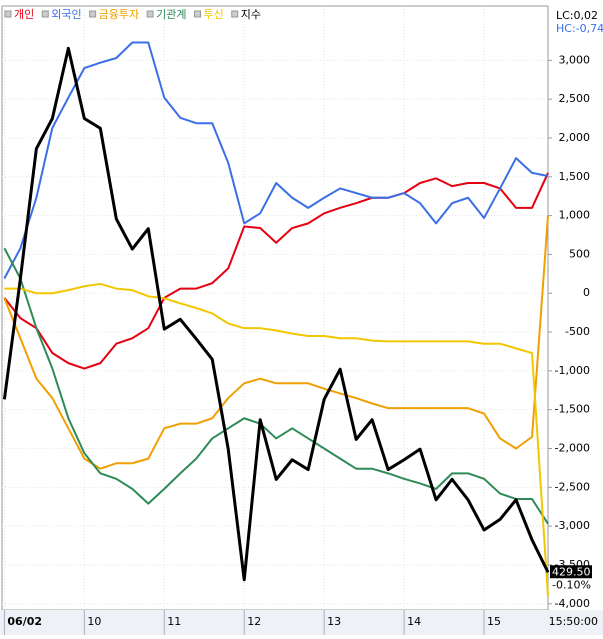 The height and width of the screenshot is (639, 603). Describe the element at coordinates (575, 176) in the screenshot. I see `y-tick-label: 1,500` at that location.